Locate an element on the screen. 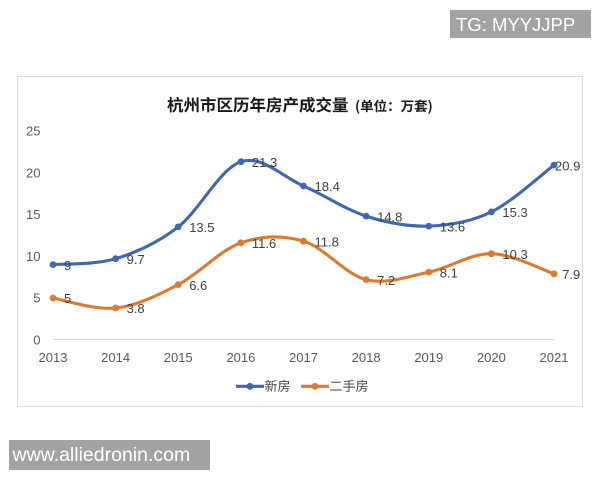 This screenshot has width=600, height=480. svg-text: 25 is located at coordinates (33, 131).